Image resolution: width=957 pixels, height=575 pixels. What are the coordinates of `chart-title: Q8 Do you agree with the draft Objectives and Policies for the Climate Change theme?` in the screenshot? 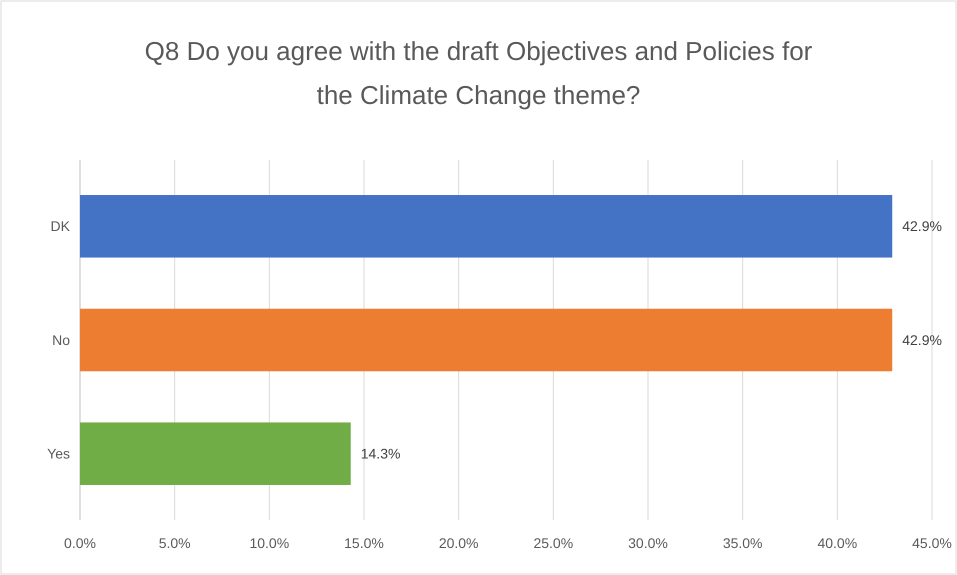 It's located at (478, 73).